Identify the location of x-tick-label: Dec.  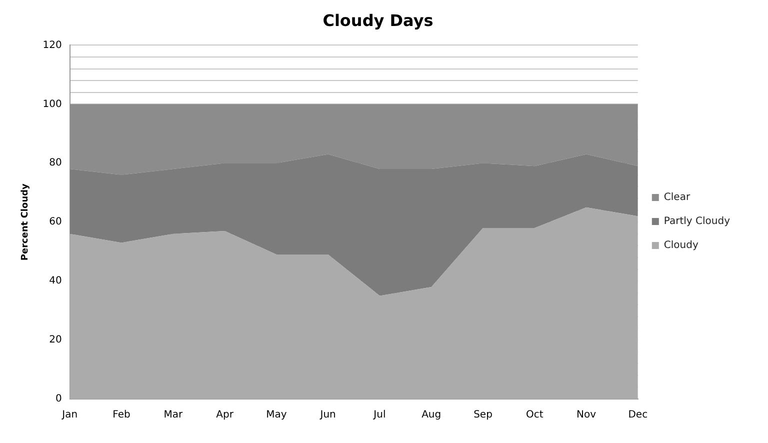
(638, 415).